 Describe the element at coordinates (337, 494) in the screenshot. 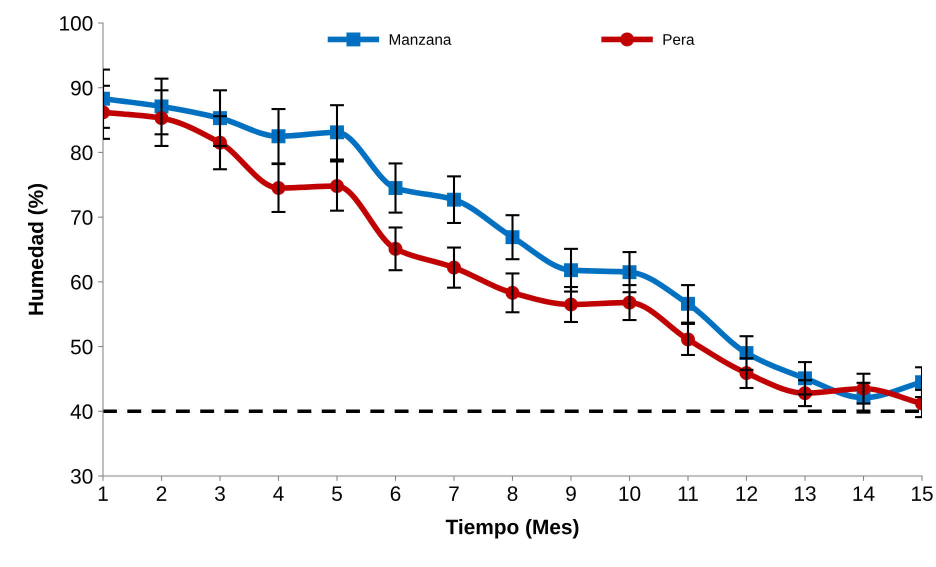

I see `x-tick-label: 5` at that location.